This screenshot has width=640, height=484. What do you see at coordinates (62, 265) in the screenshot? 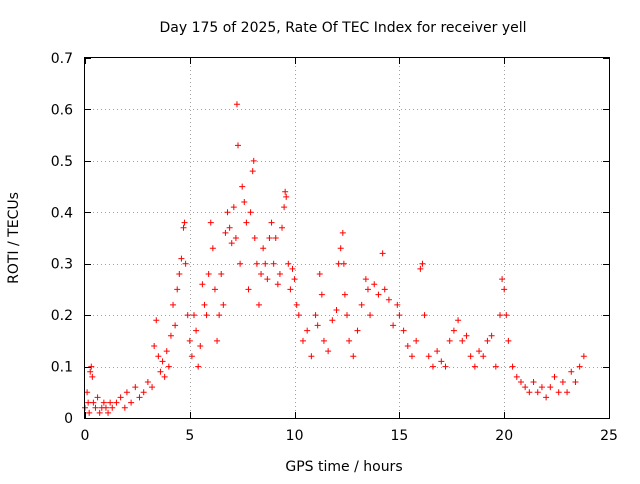
I see `y-tick-label: 0.3` at bounding box center [62, 265].